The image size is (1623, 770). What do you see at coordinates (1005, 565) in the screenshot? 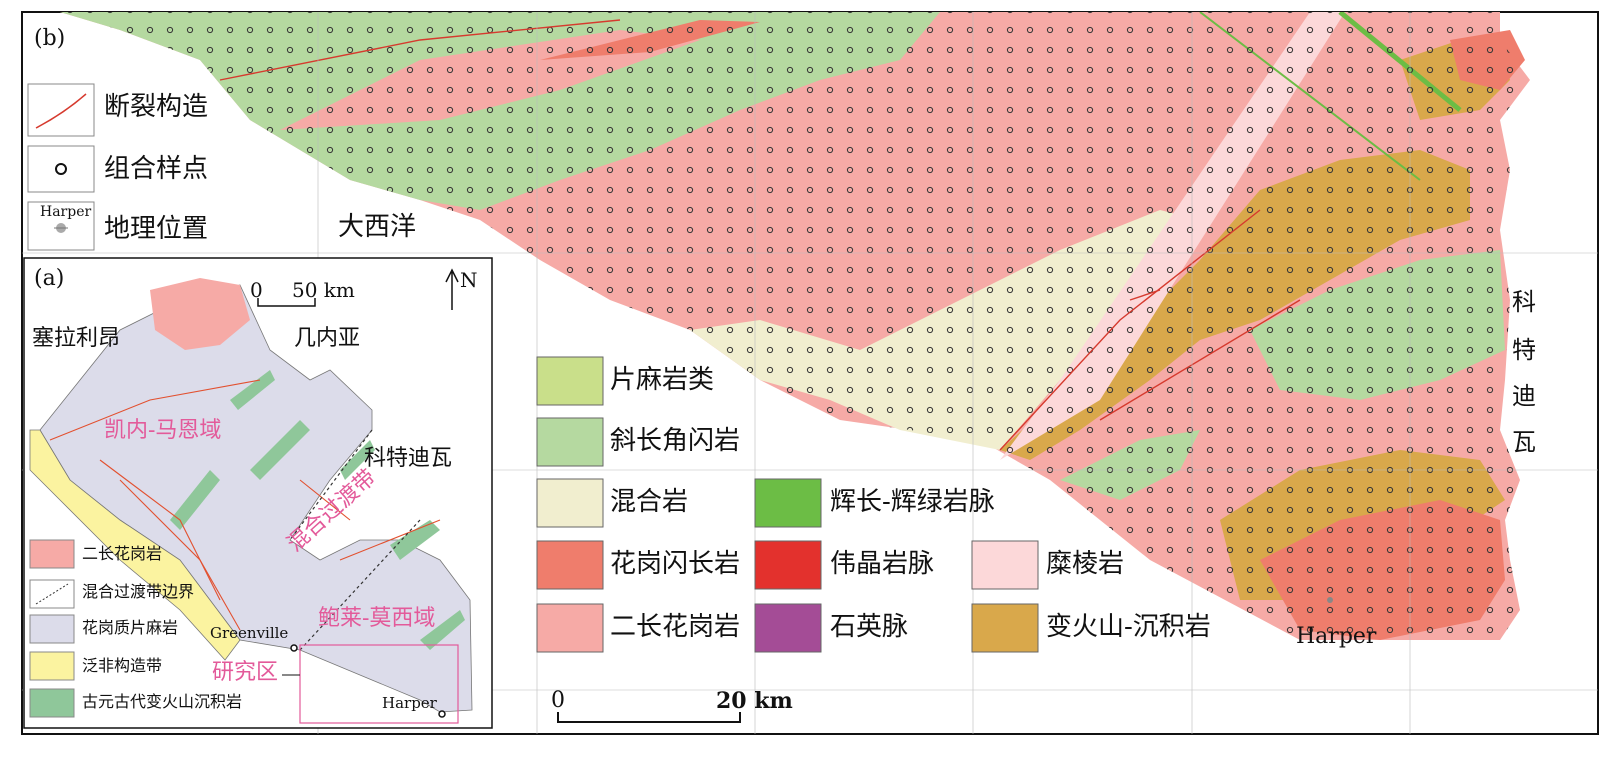
I see `swatch-mylonite` at bounding box center [1005, 565].